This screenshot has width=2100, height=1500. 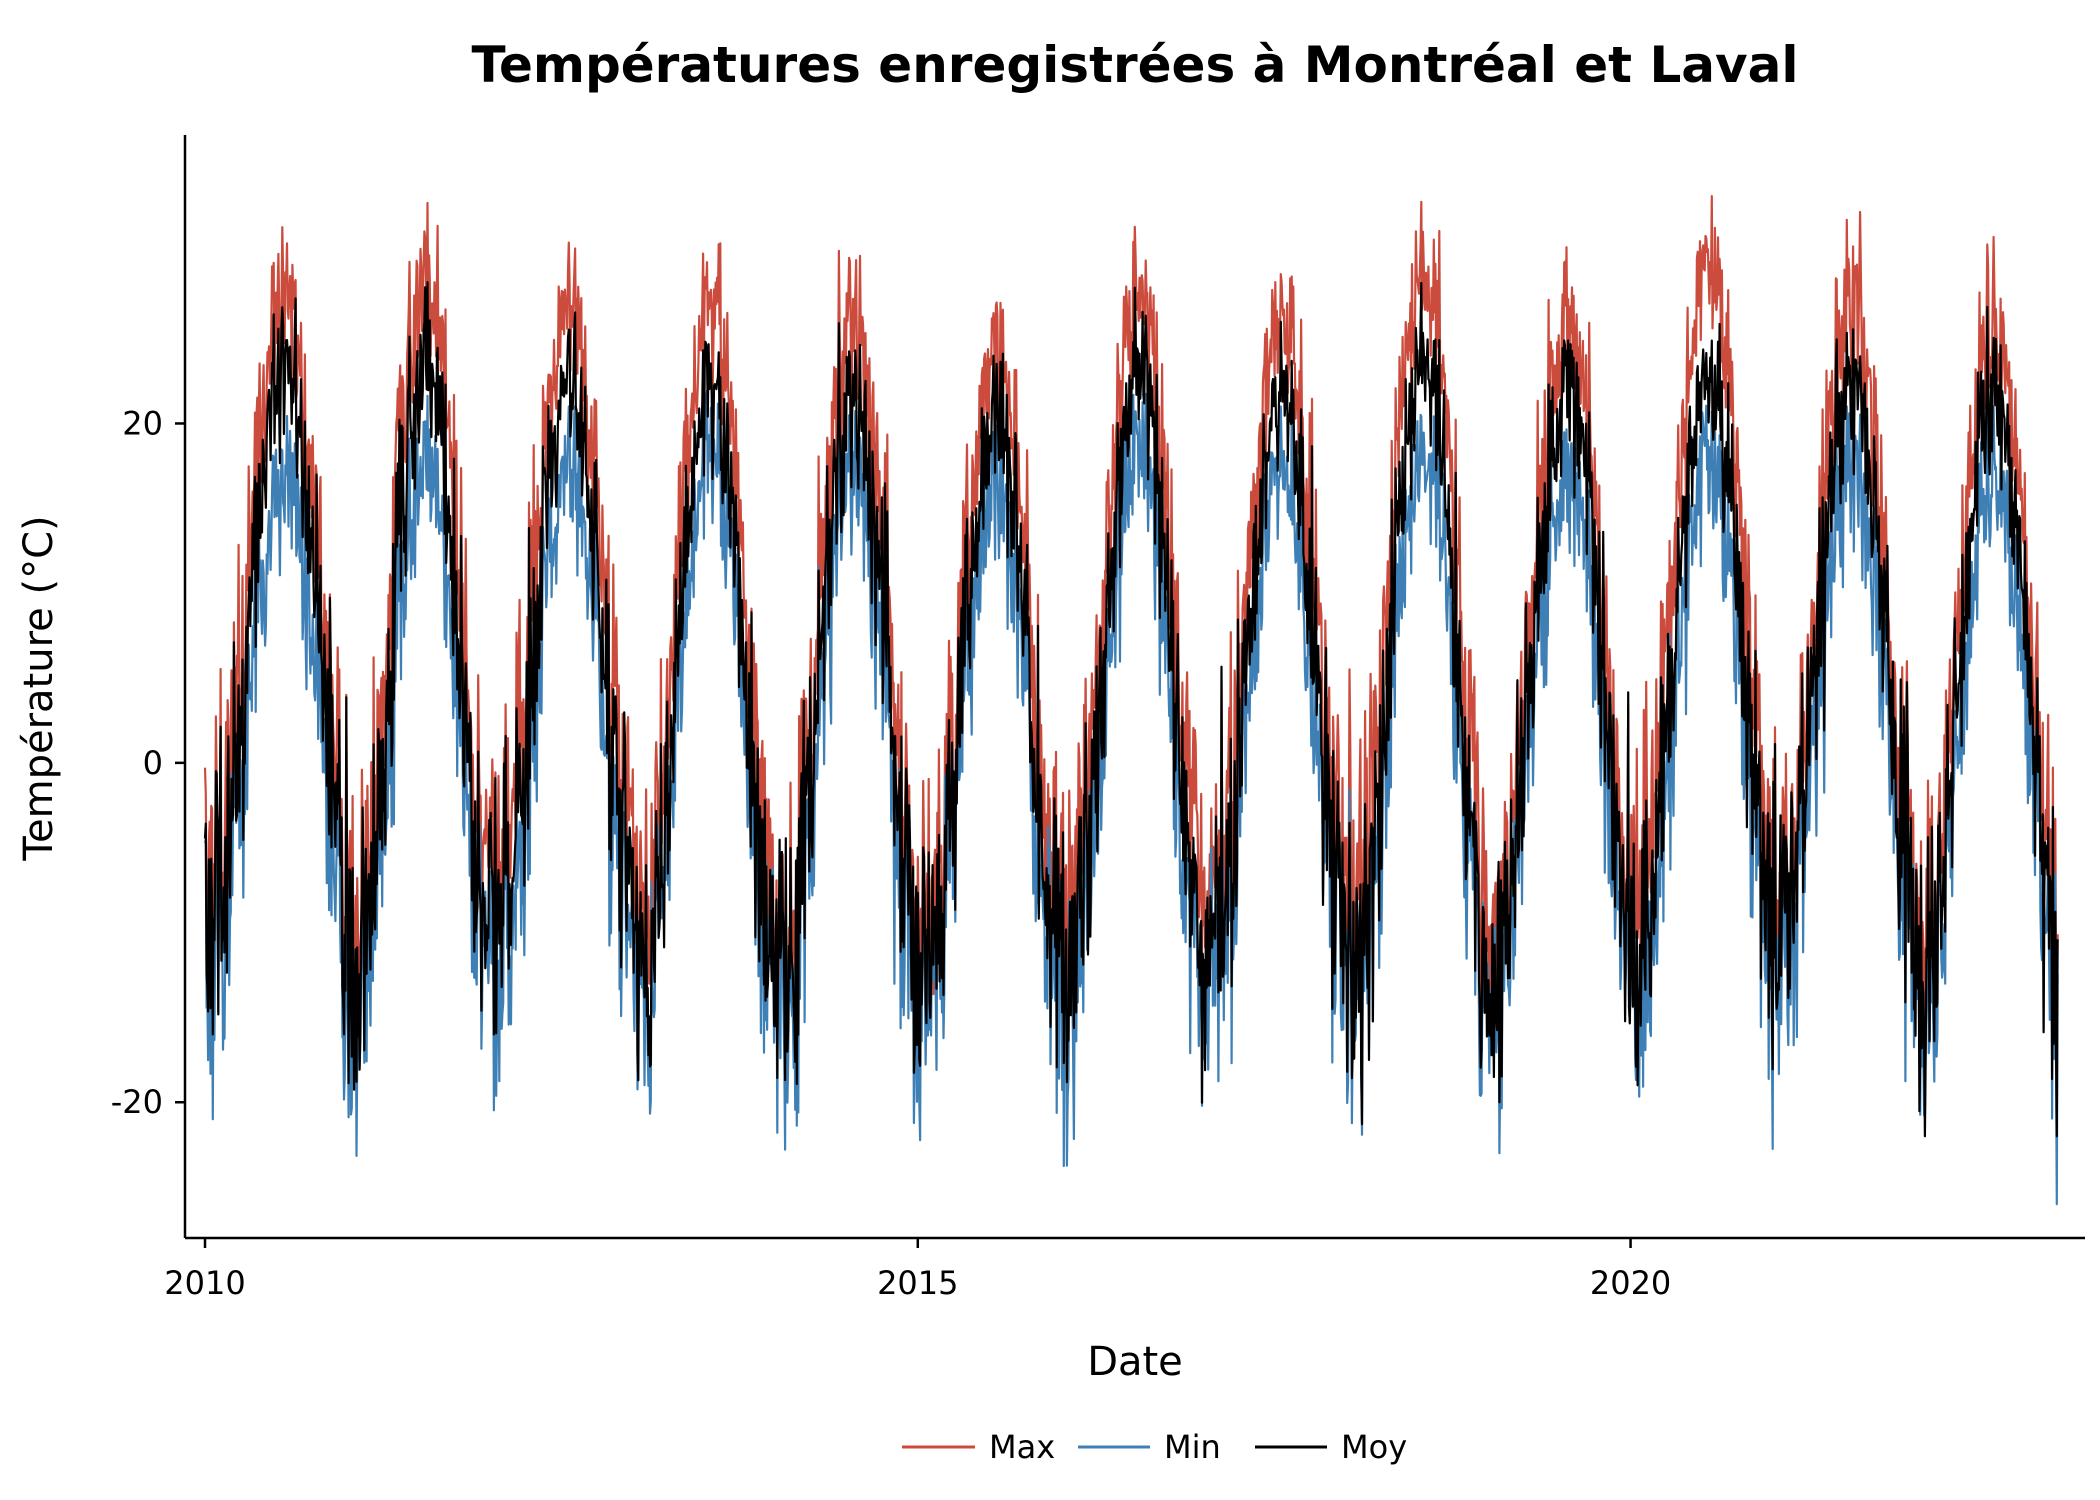 I want to click on y-tick-label: -20, so click(x=137, y=1102).